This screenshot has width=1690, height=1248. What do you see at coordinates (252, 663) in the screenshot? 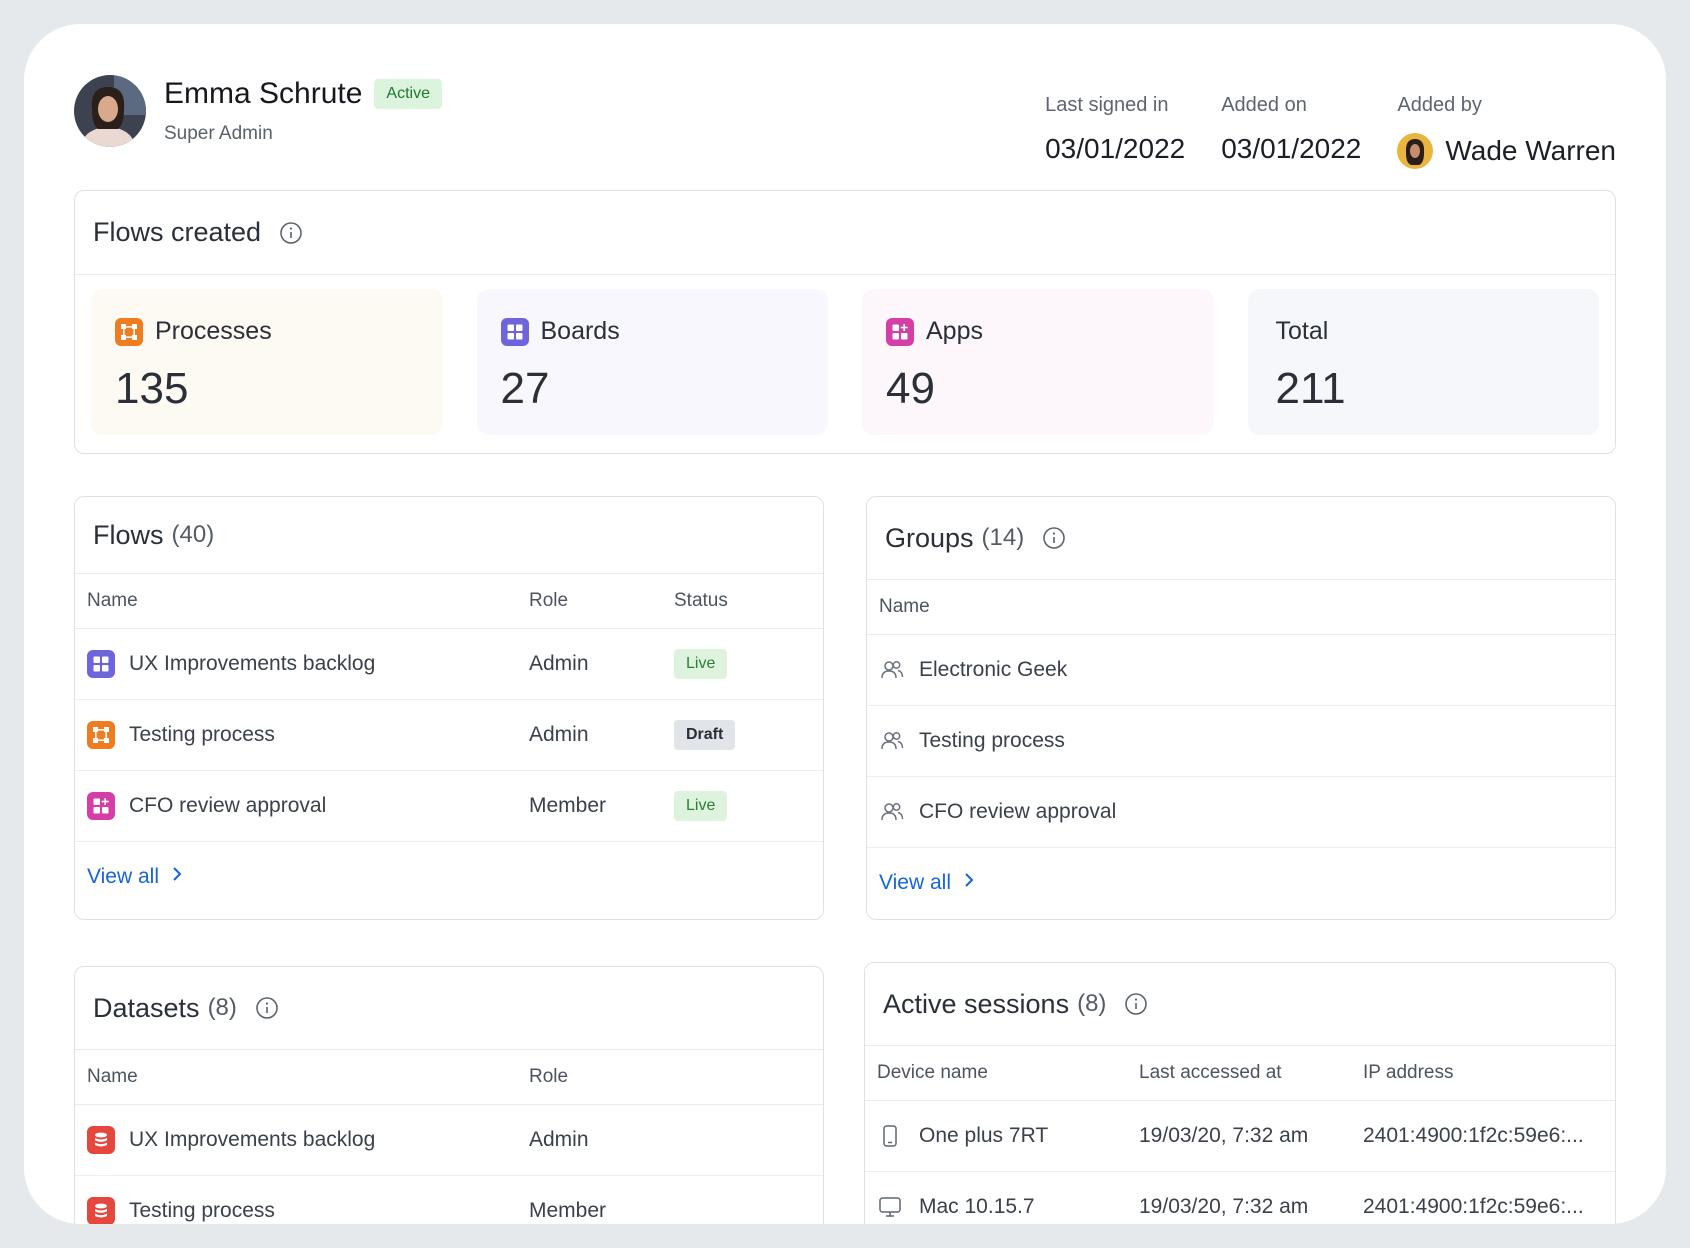
I see `flow-name: UX Improvements backlog` at bounding box center [252, 663].